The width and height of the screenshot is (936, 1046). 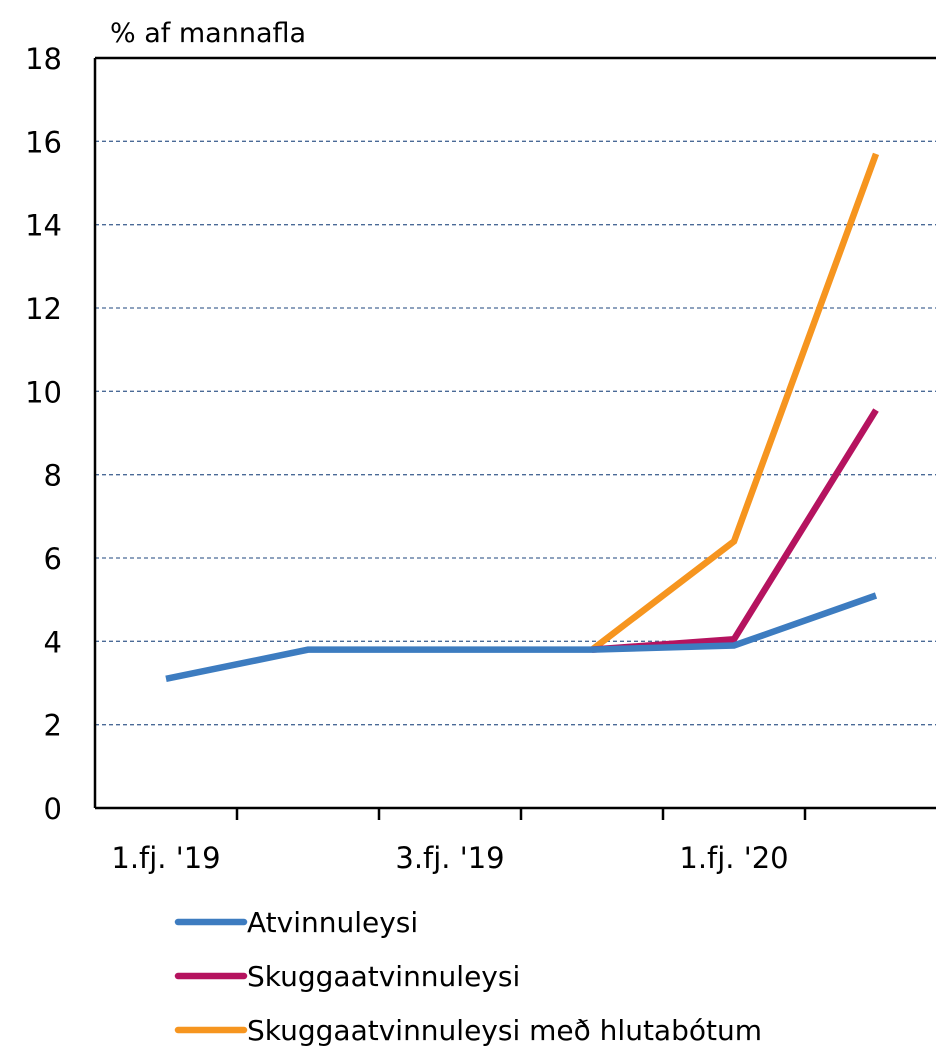 What do you see at coordinates (383, 976) in the screenshot?
I see `legend-label: Skuggaatvinnuleysi` at bounding box center [383, 976].